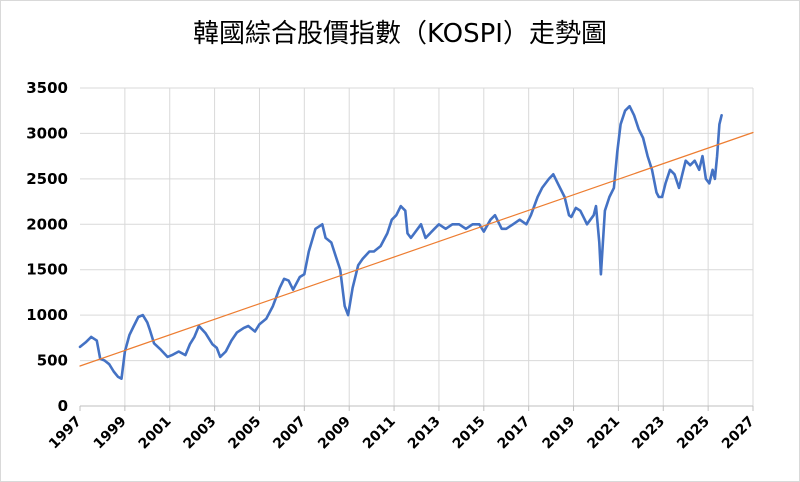 The width and height of the screenshot is (800, 482). I want to click on x-tick-label: 2005, so click(244, 433).